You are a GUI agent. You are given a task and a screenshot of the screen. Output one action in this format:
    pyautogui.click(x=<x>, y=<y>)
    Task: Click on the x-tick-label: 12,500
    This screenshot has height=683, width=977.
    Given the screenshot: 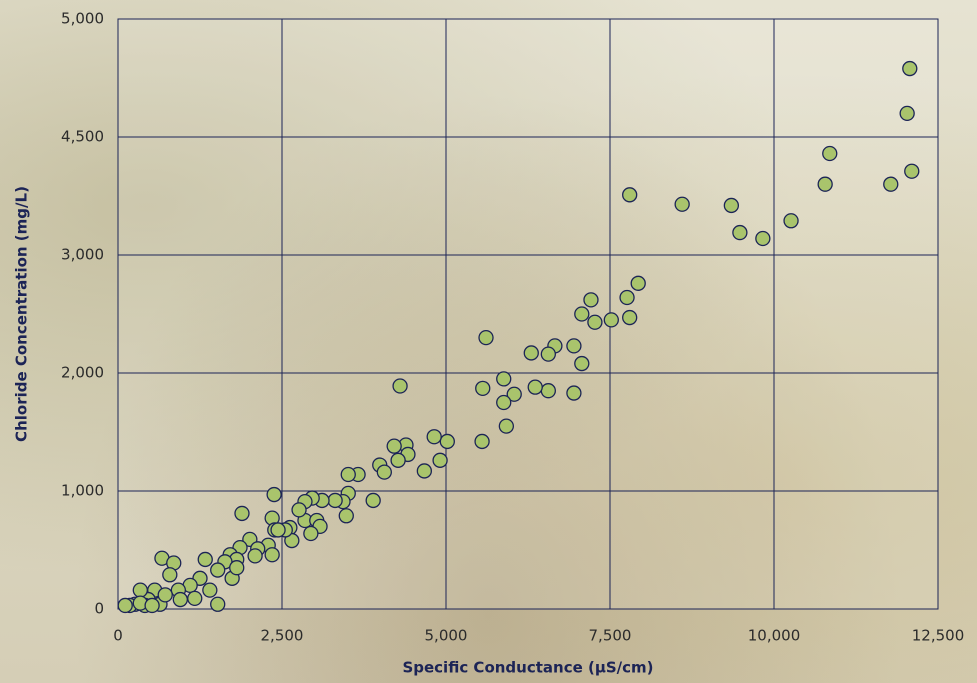 What is the action you would take?
    pyautogui.click(x=938, y=636)
    